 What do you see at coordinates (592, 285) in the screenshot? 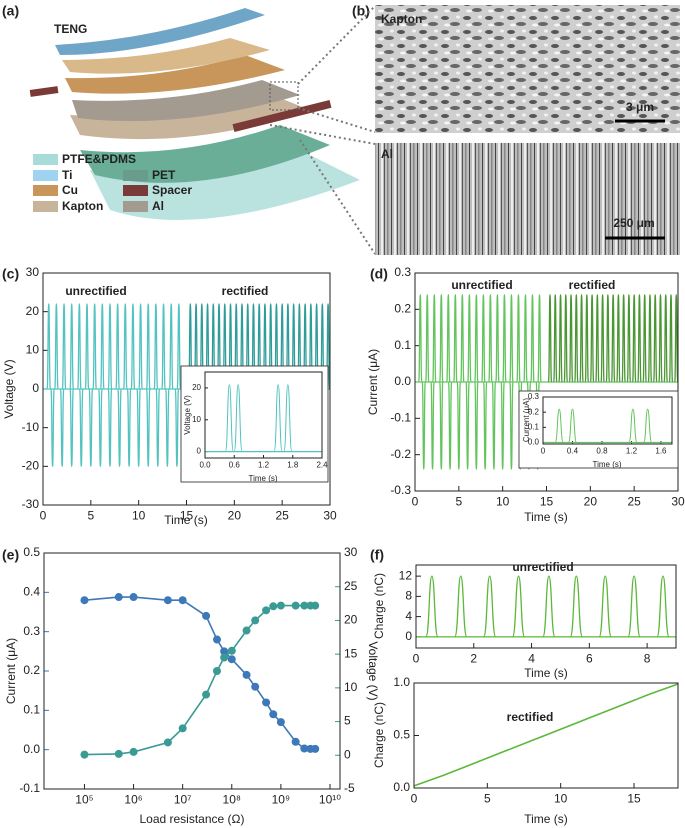
I see `annotation: rectified` at bounding box center [592, 285].